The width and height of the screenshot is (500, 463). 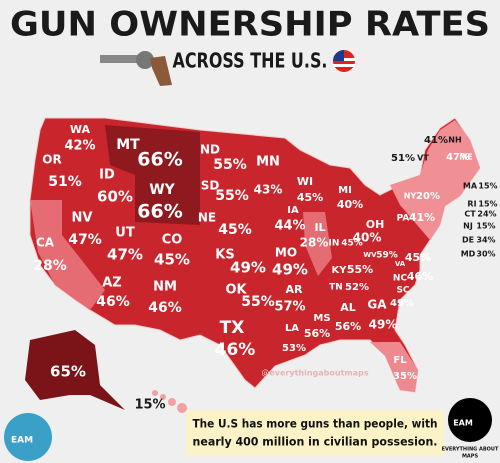 I want to click on state-value: 24%, so click(x=486, y=214).